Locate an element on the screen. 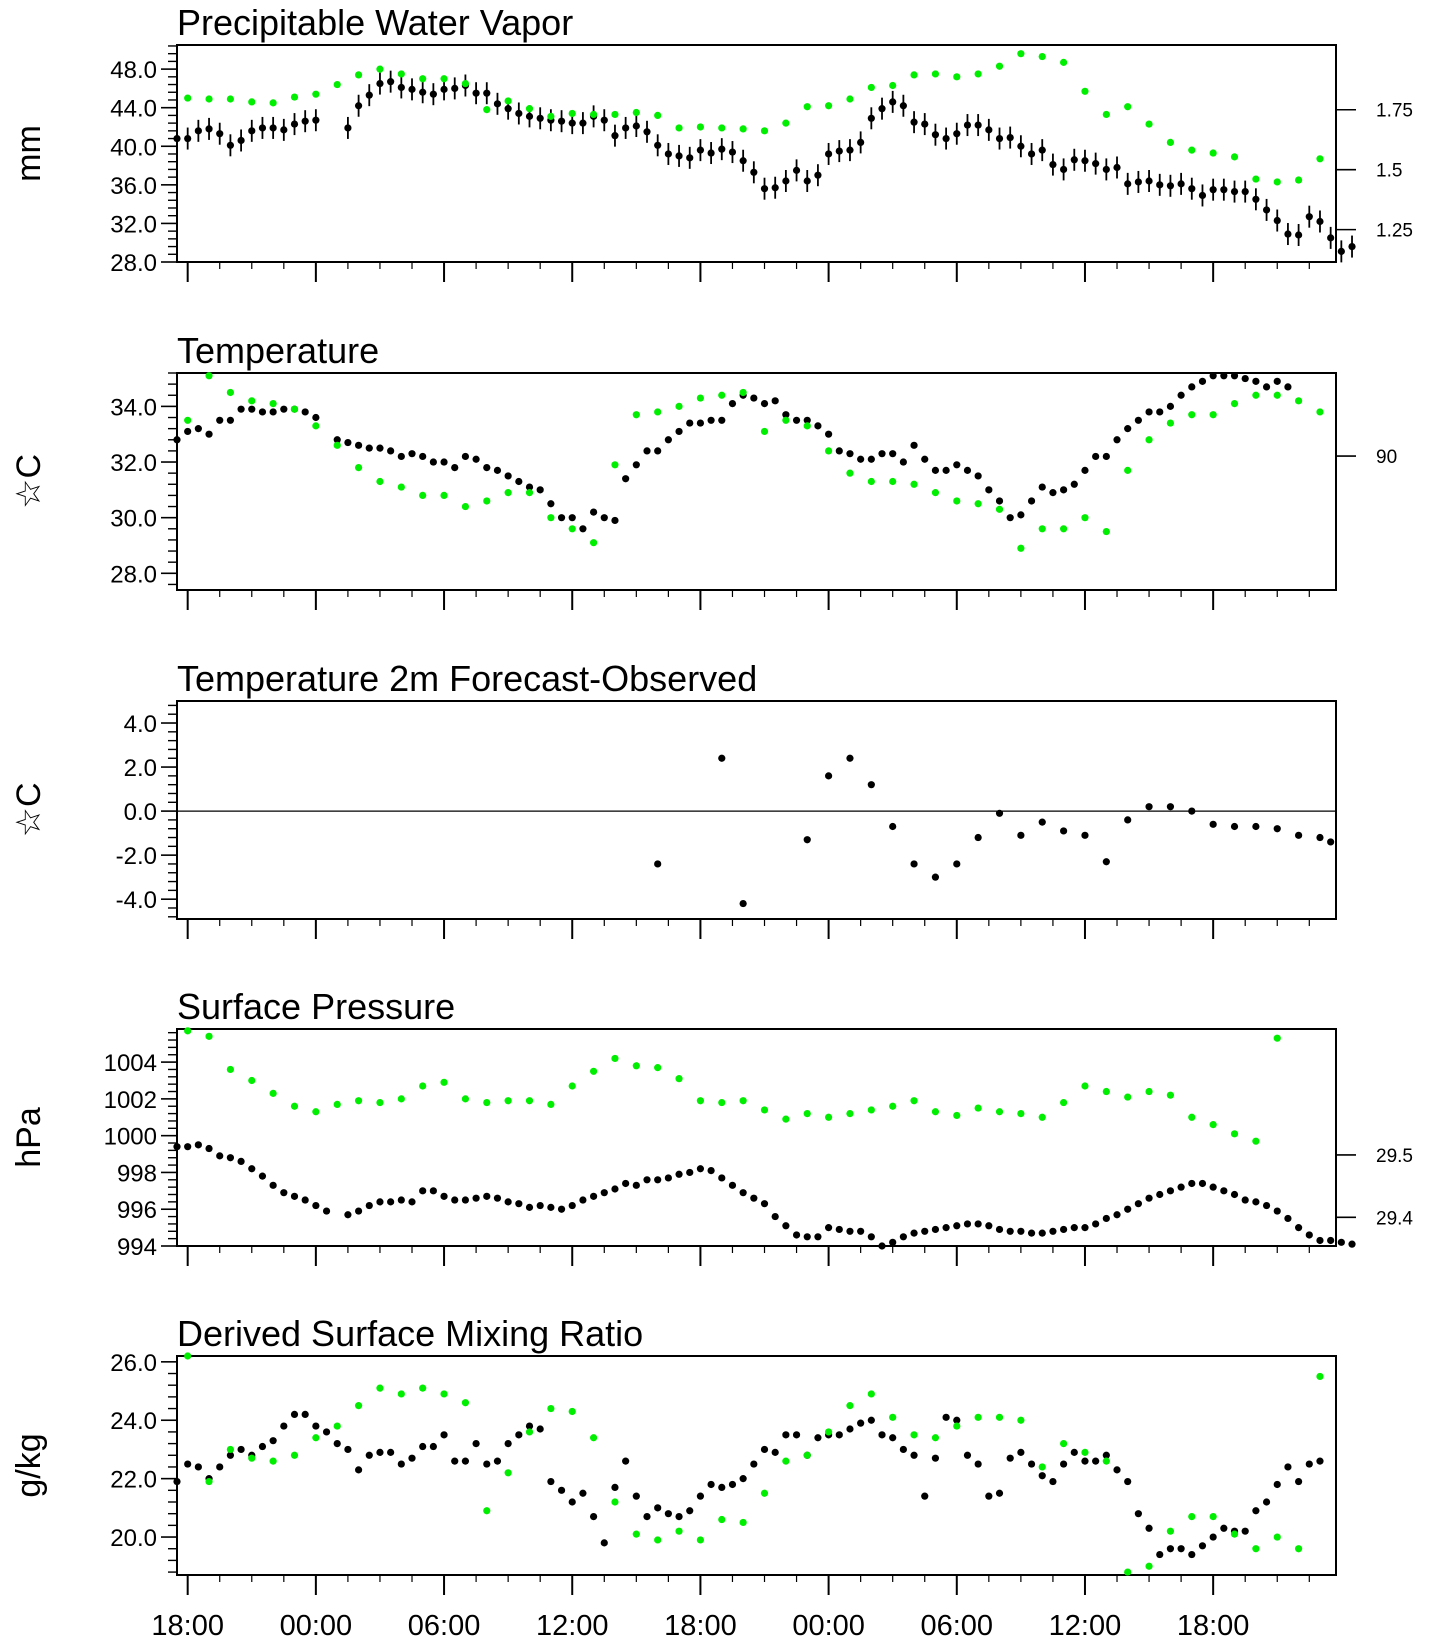  y-axis-label: g/kg is located at coordinates (29, 1465).